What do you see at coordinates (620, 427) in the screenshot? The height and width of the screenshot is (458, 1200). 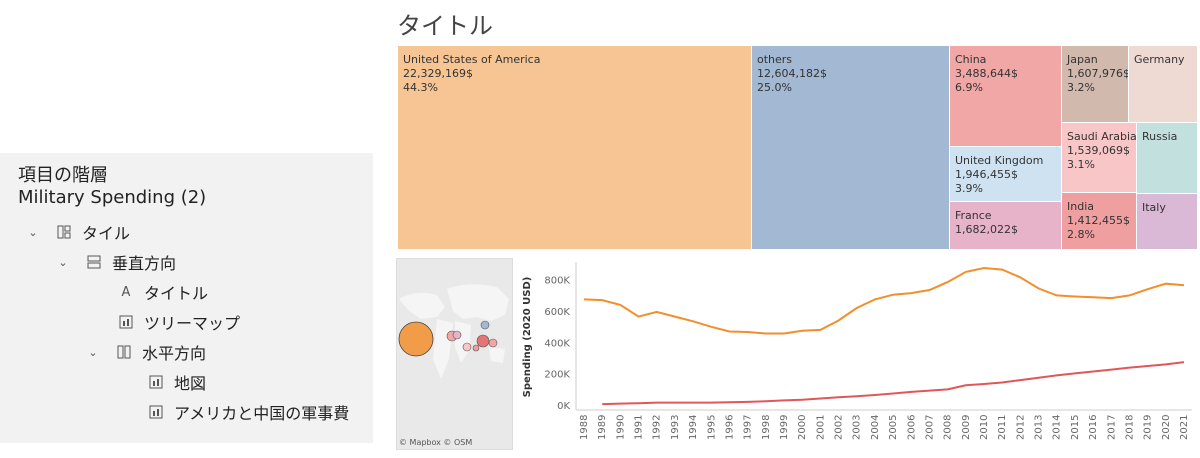 I see `x-tick-label: 1990` at bounding box center [620, 427].